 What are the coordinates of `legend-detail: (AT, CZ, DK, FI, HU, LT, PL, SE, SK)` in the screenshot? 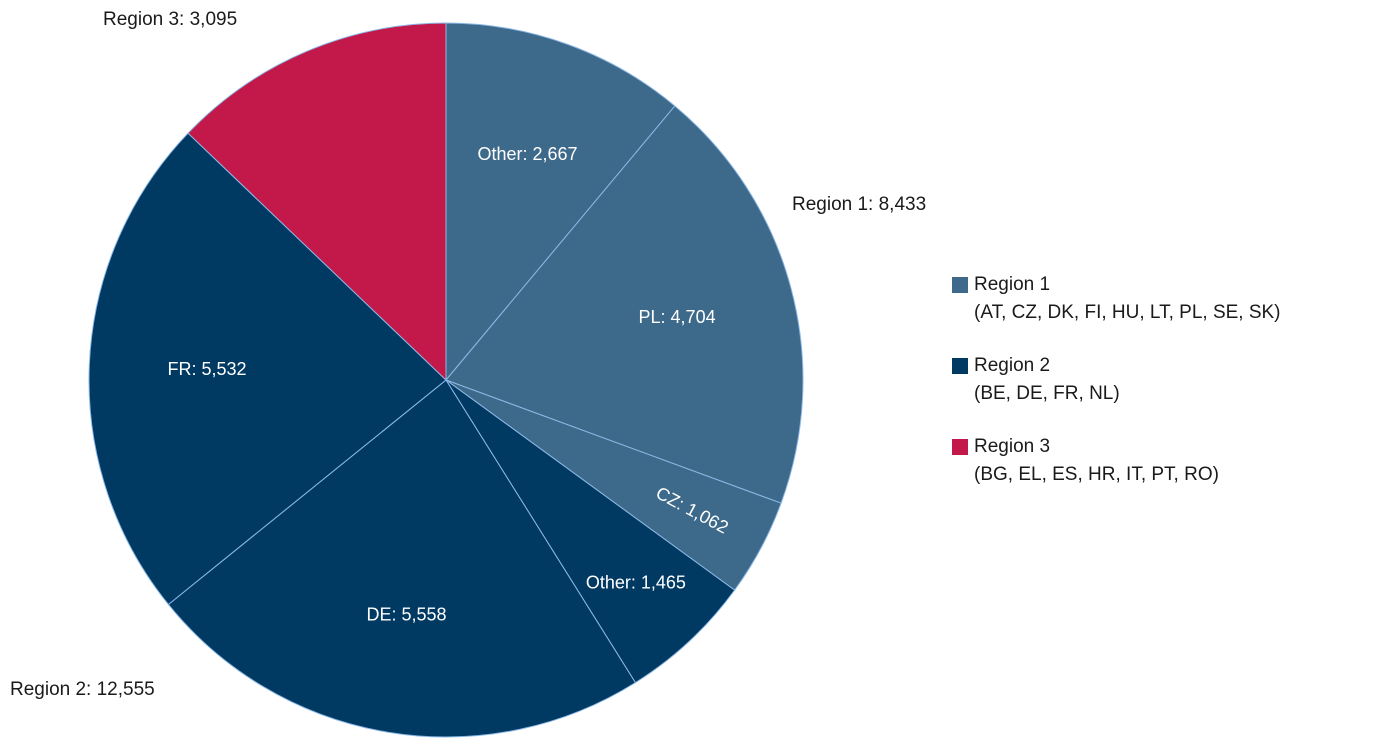 It's located at (1127, 312).